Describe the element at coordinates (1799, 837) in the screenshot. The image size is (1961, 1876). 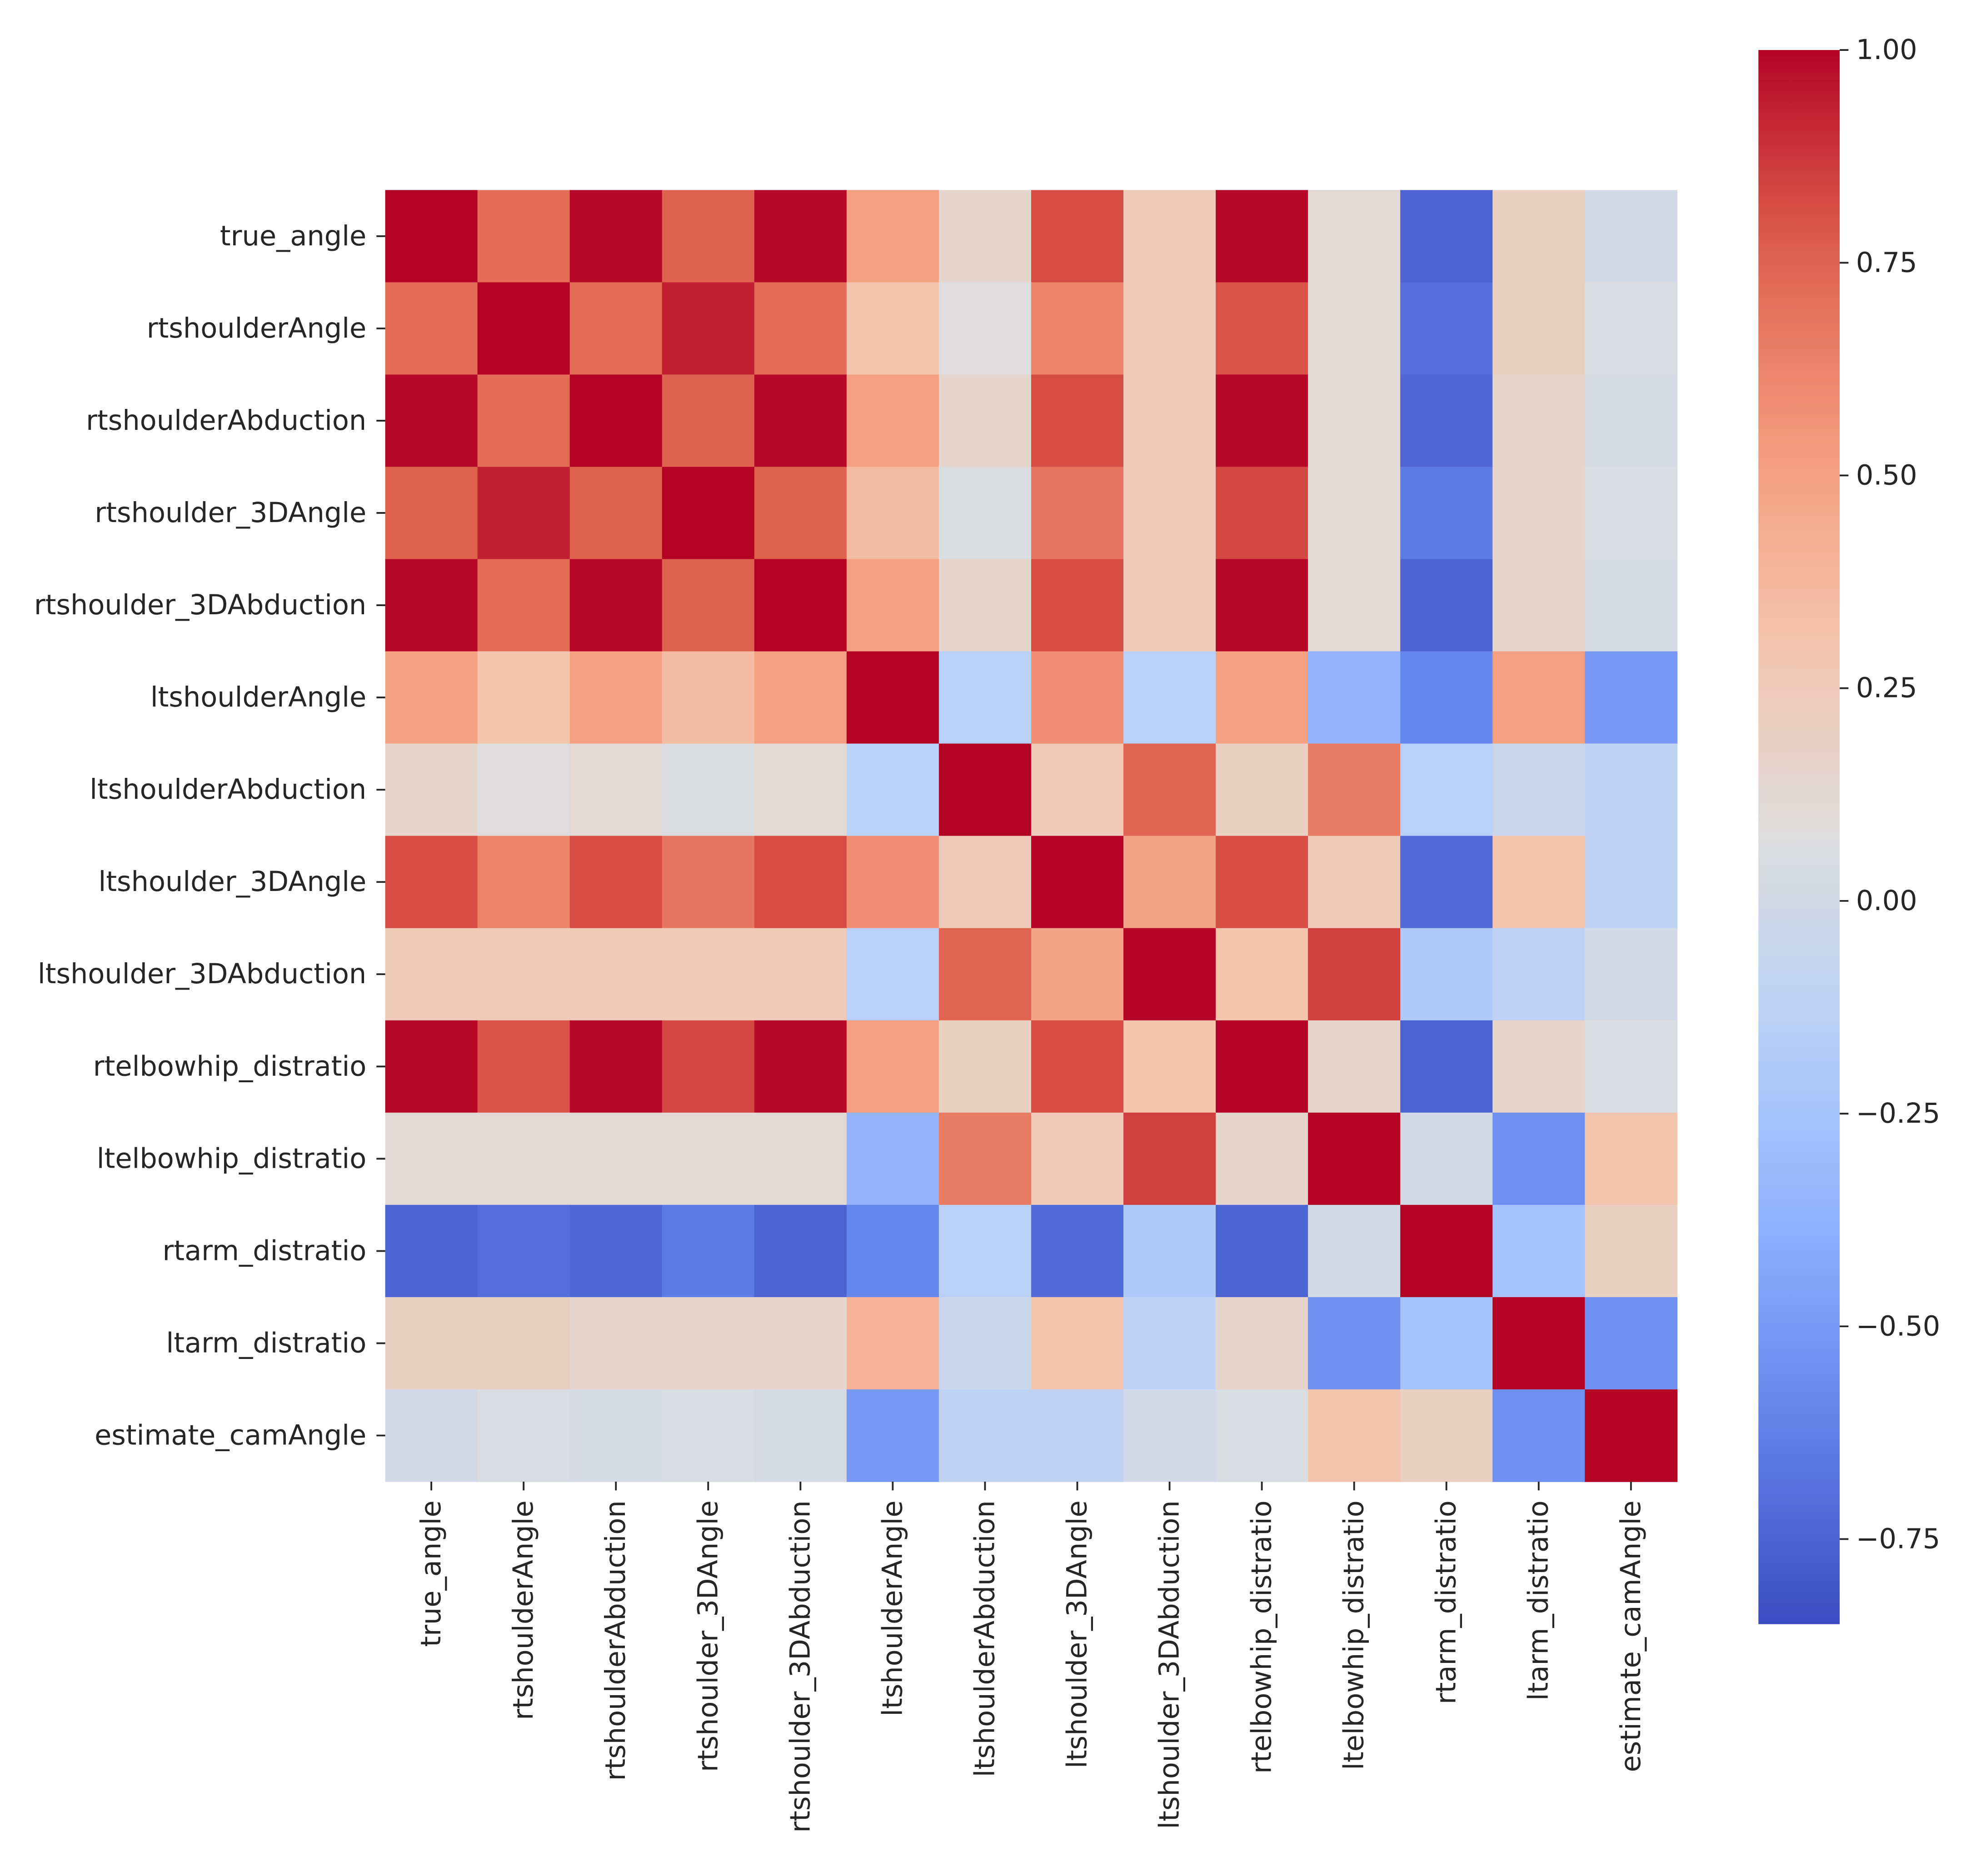
I see `colorbar-gradient` at that location.